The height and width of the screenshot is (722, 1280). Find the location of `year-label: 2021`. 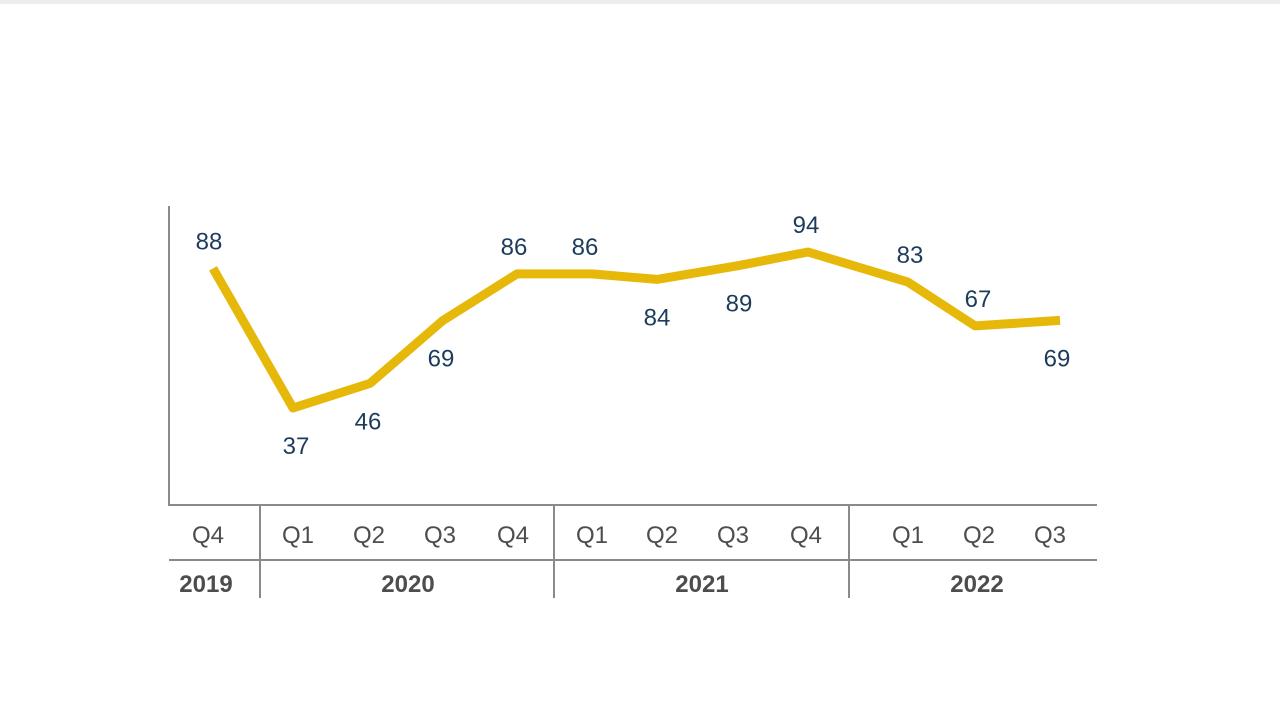

year-label: 2021 is located at coordinates (701, 584).